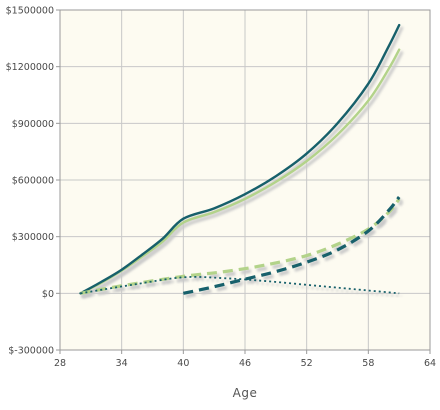  Describe the element at coordinates (48, 294) in the screenshot. I see `y-tick-label: $0` at that location.